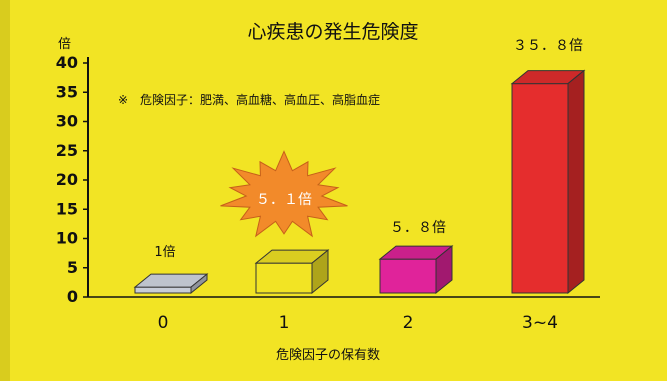 The height and width of the screenshot is (381, 667). Describe the element at coordinates (72, 267) in the screenshot. I see `y-tick-label: 5` at that location.